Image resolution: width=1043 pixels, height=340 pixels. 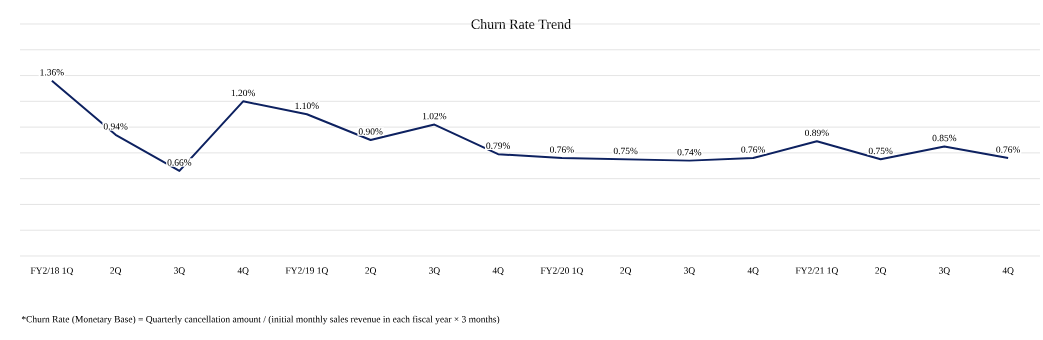 I want to click on data-label: 0.66%, so click(x=179, y=162).